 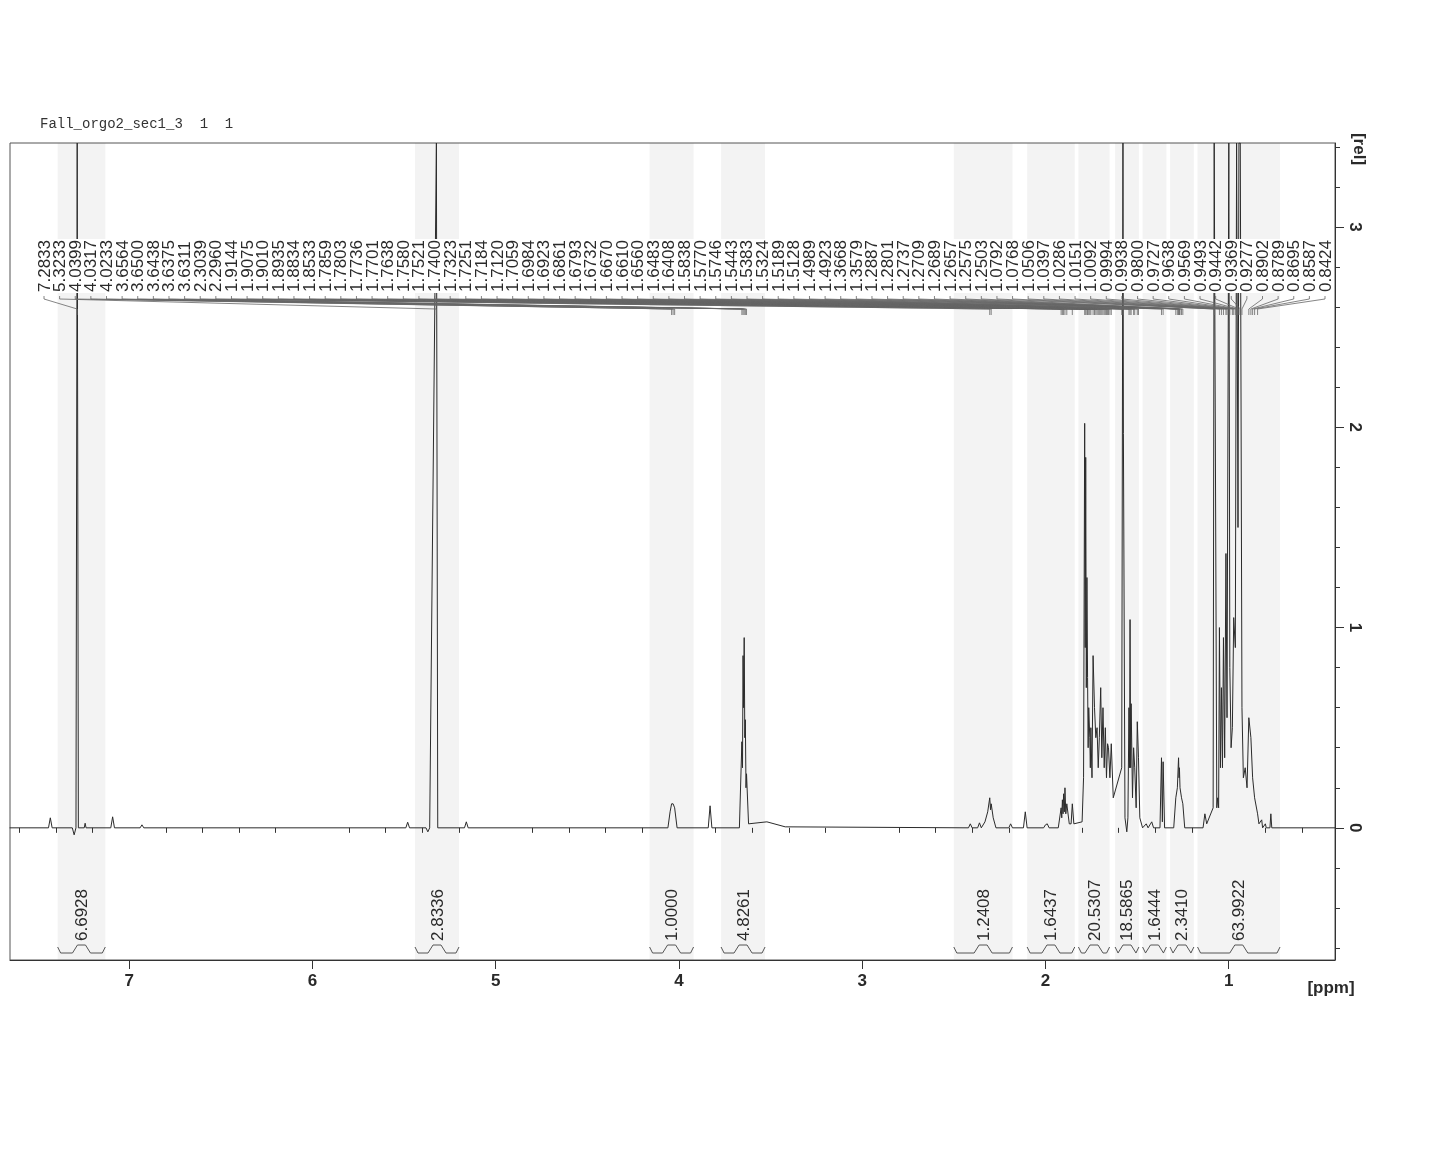 I want to click on y-axis-title: [rel], so click(x=1359, y=149).